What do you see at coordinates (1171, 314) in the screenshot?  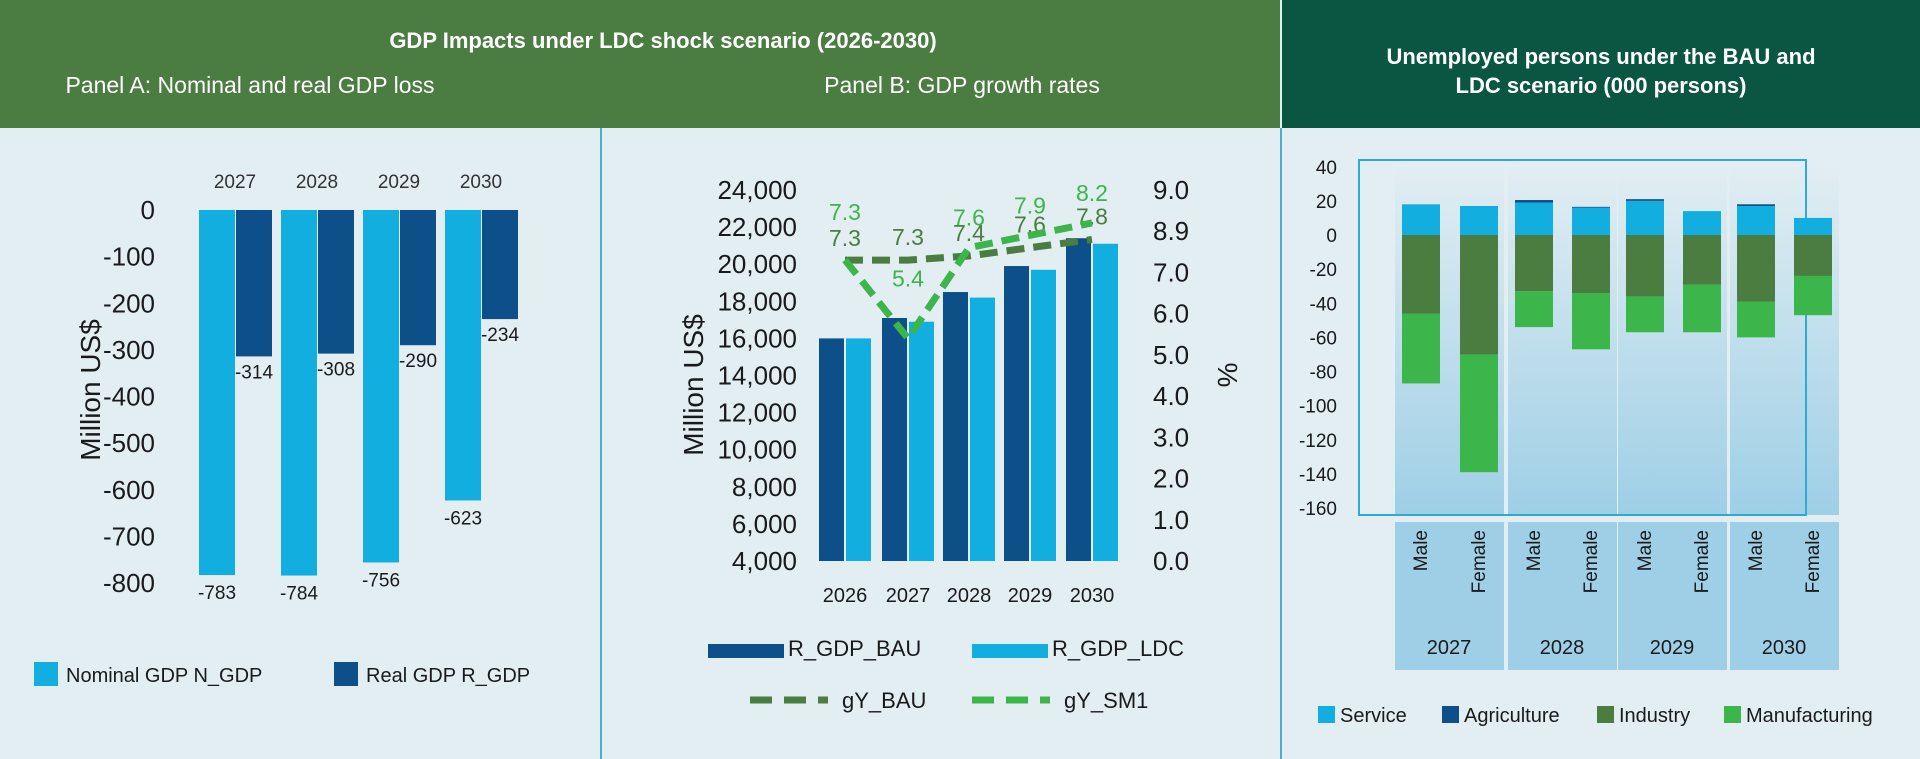 I see `panel-b-y2-tick: 6.0` at bounding box center [1171, 314].